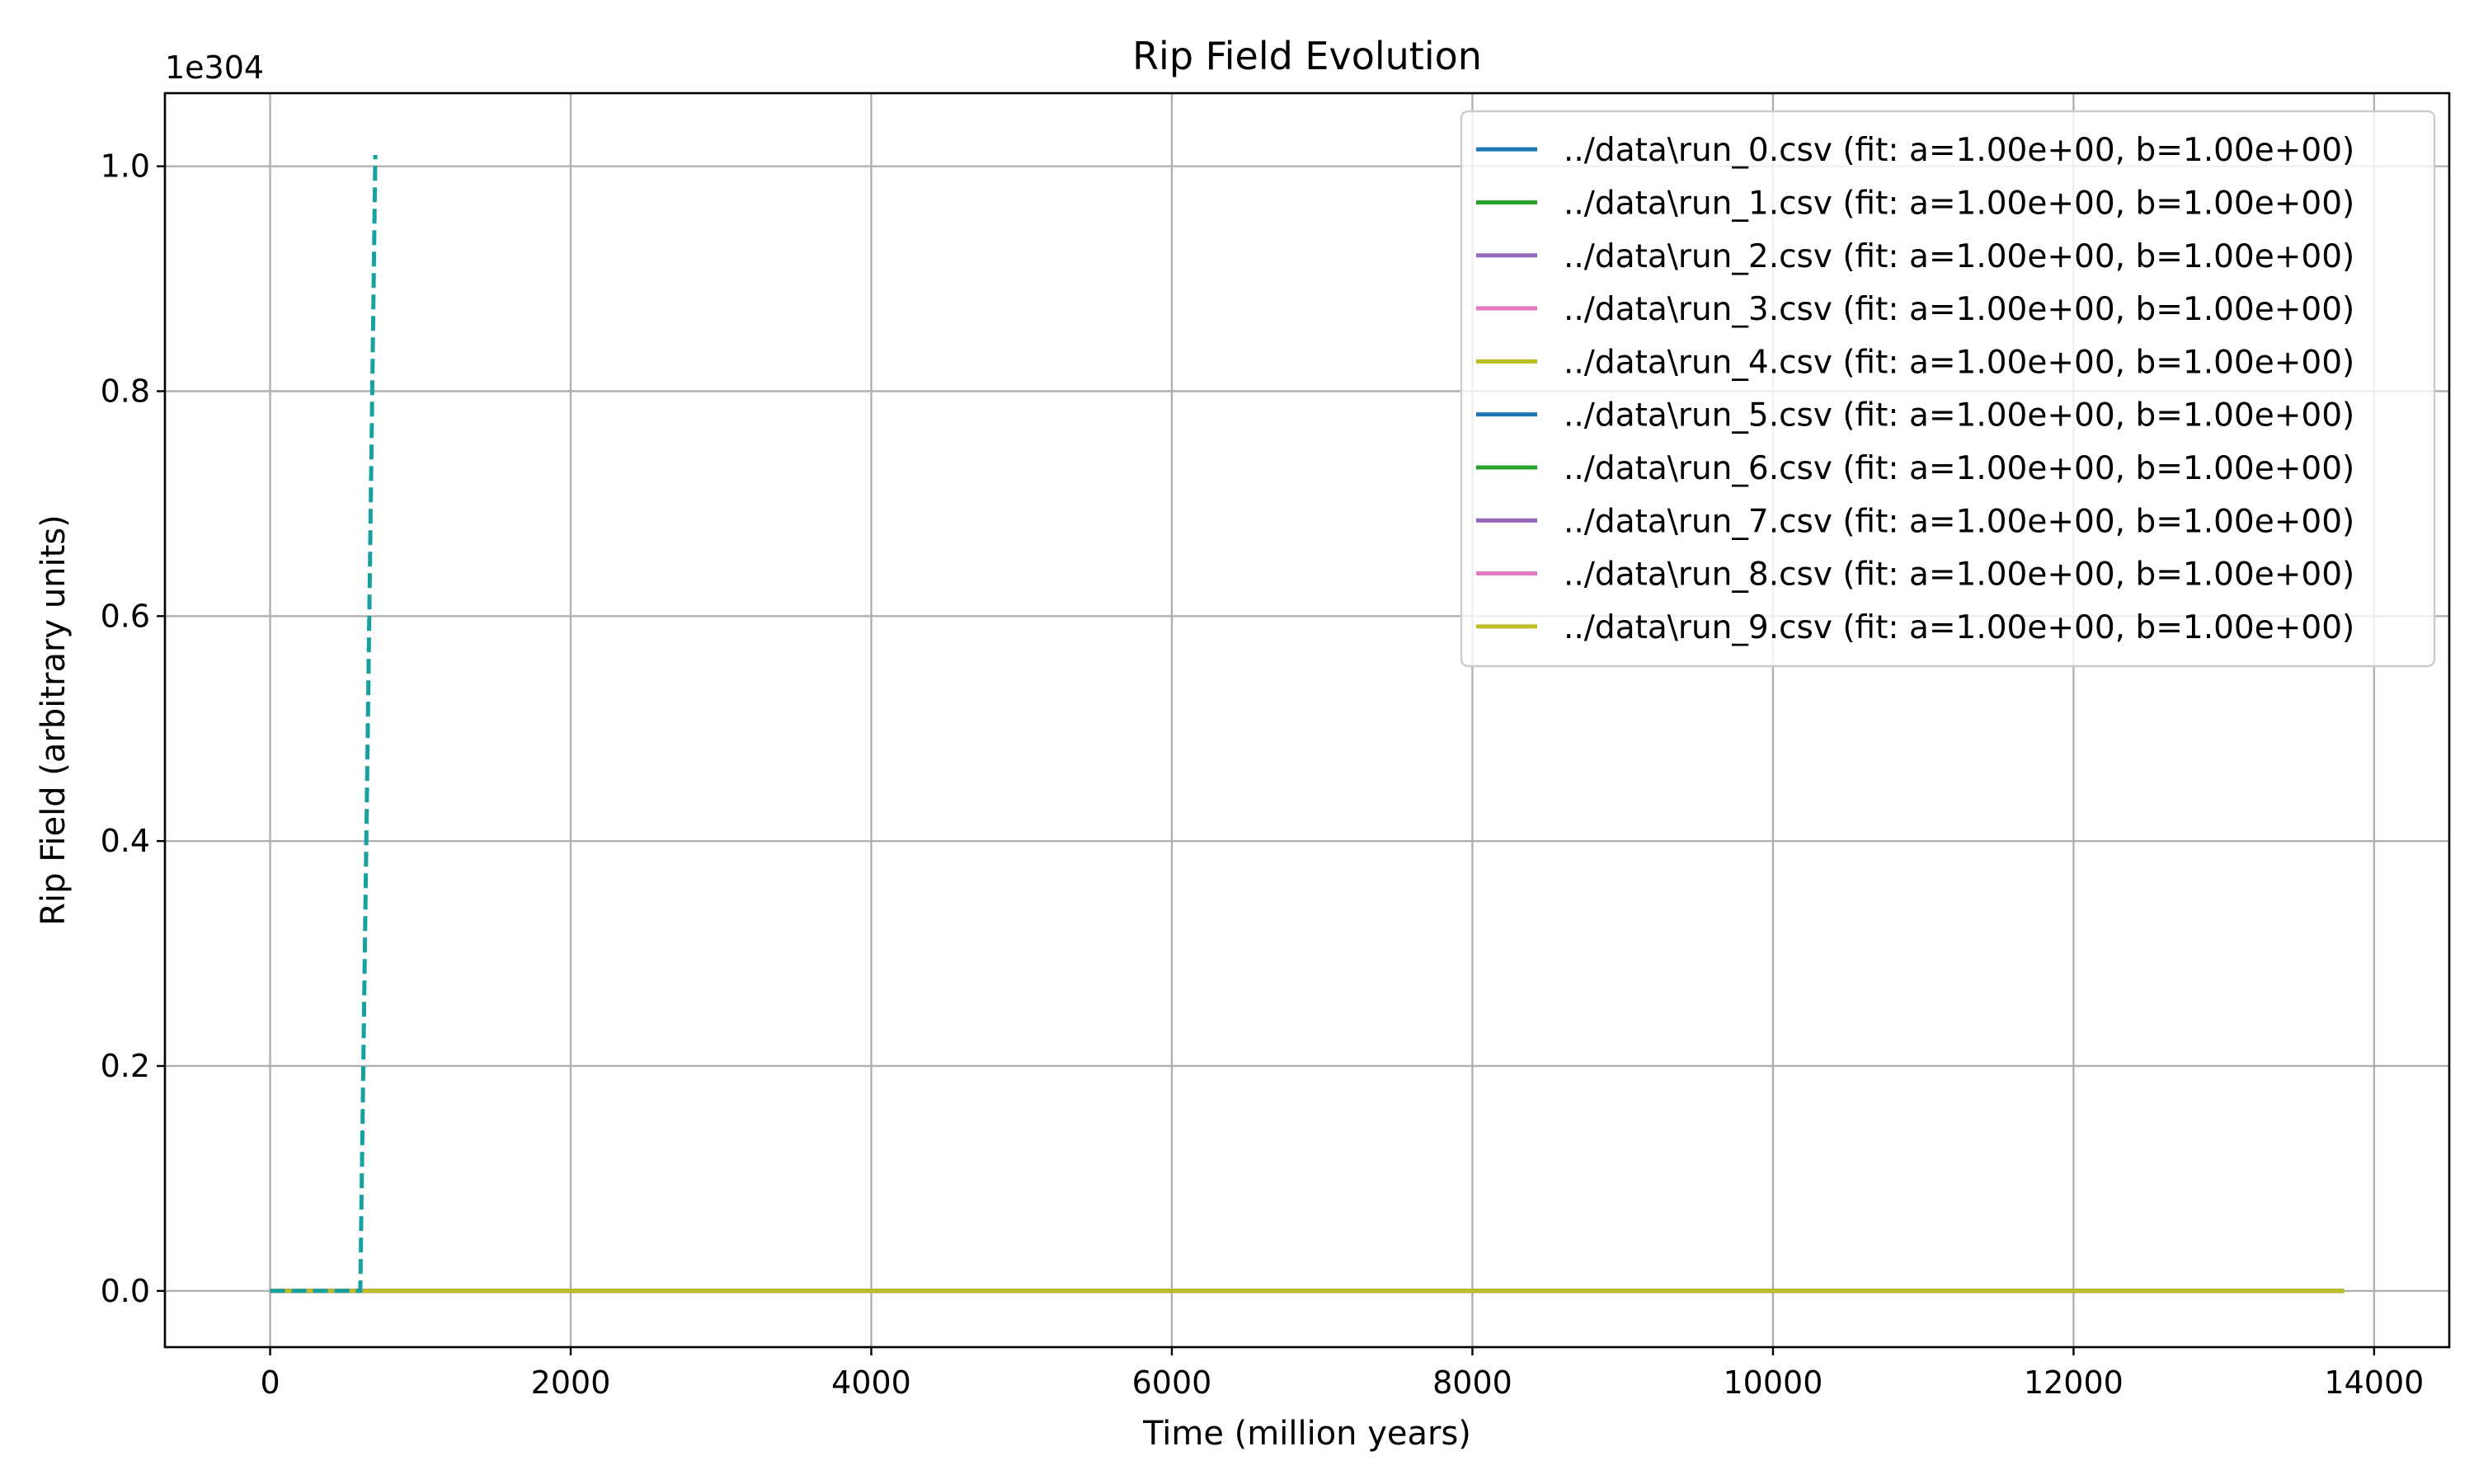 This screenshot has height=1484, width=2474. What do you see at coordinates (125, 1291) in the screenshot?
I see `y-tick-label: 0.0` at bounding box center [125, 1291].